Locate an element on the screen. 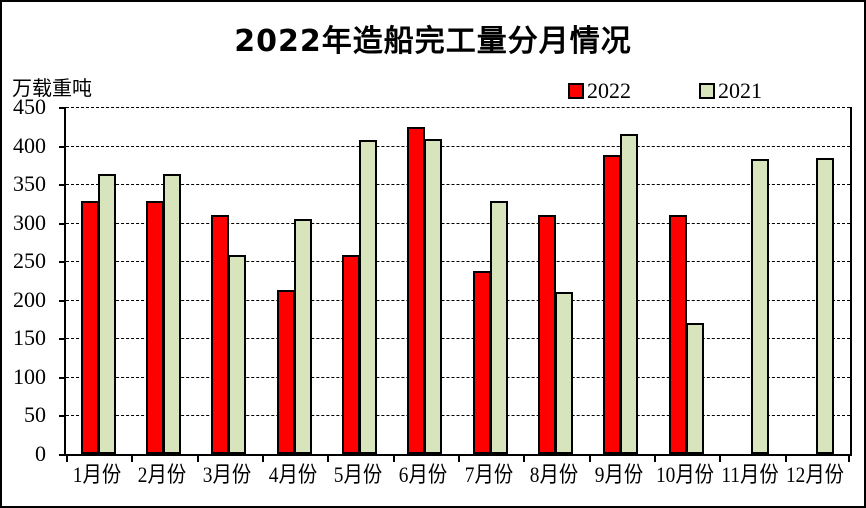 This screenshot has height=508, width=866. x-axis-label-10月份: 10月份 is located at coordinates (684, 474).